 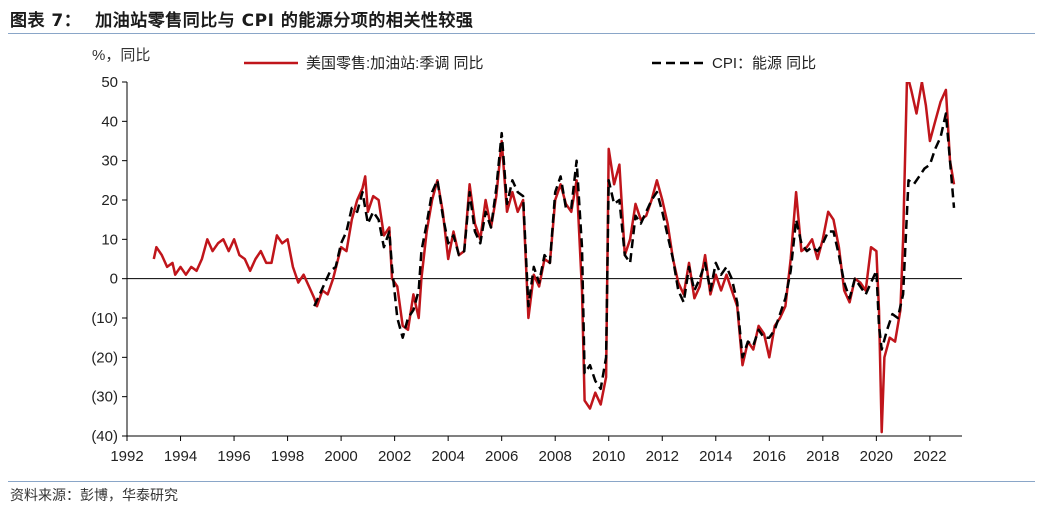 What do you see at coordinates (121, 55) in the screenshot?
I see `y-axis-label: %，同比` at bounding box center [121, 55].